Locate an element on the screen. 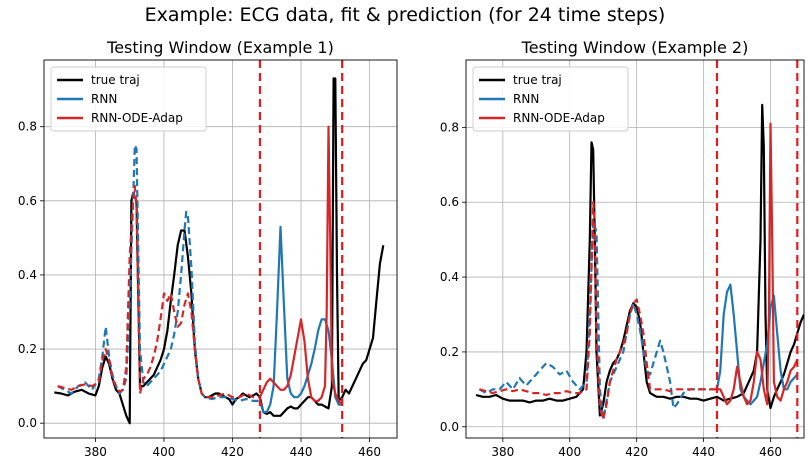 This screenshot has height=464, width=810. series-rnn-prediction-line is located at coordinates (300, 319).